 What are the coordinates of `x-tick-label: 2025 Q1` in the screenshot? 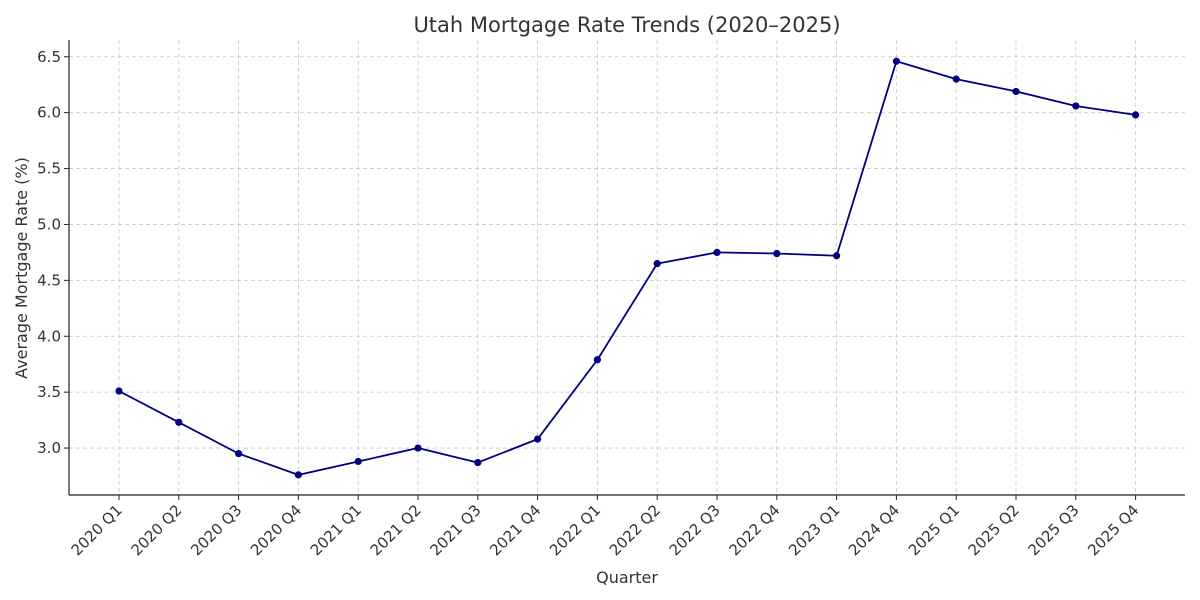 It's located at (934, 530).